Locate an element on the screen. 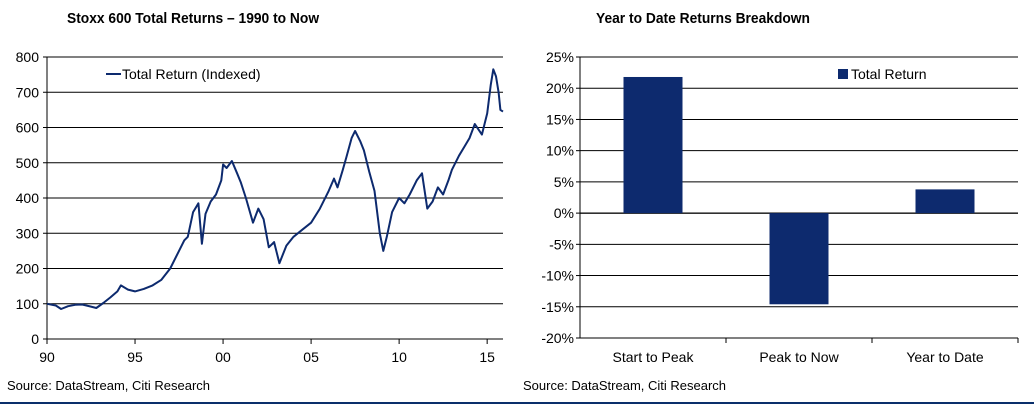  x-tick-label: 90 is located at coordinates (47, 357).